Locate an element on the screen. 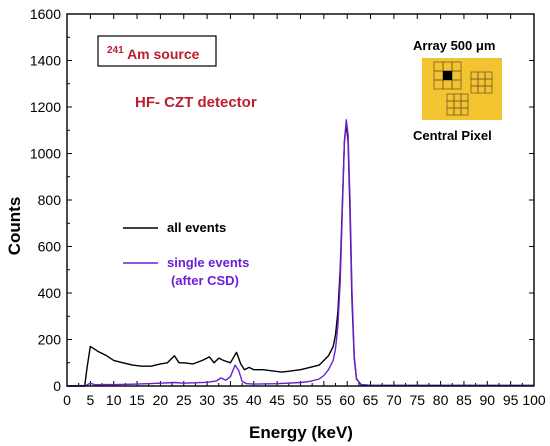 The image size is (550, 446). central-pixel-marker is located at coordinates (447, 75).